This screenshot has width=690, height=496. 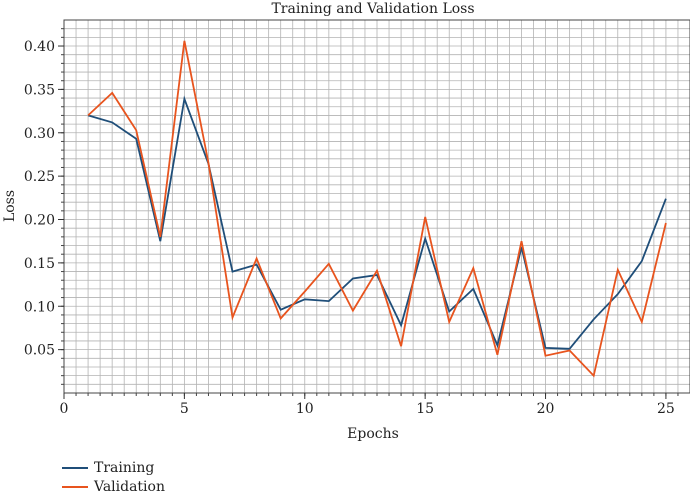 I want to click on legend-swatch-validation, so click(x=75, y=486).